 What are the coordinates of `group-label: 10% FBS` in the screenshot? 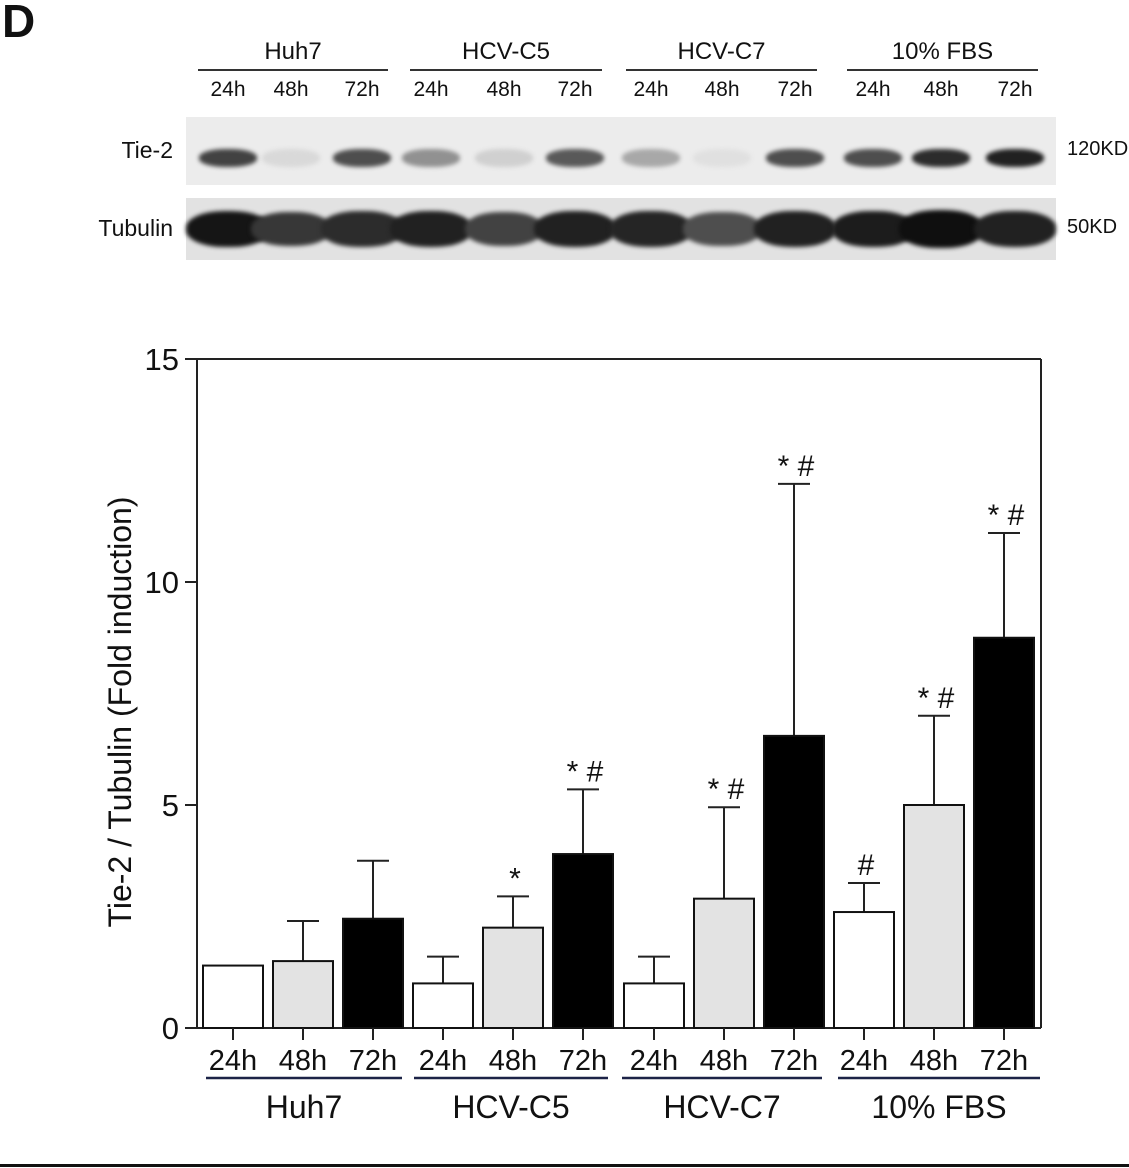 It's located at (938, 1107).